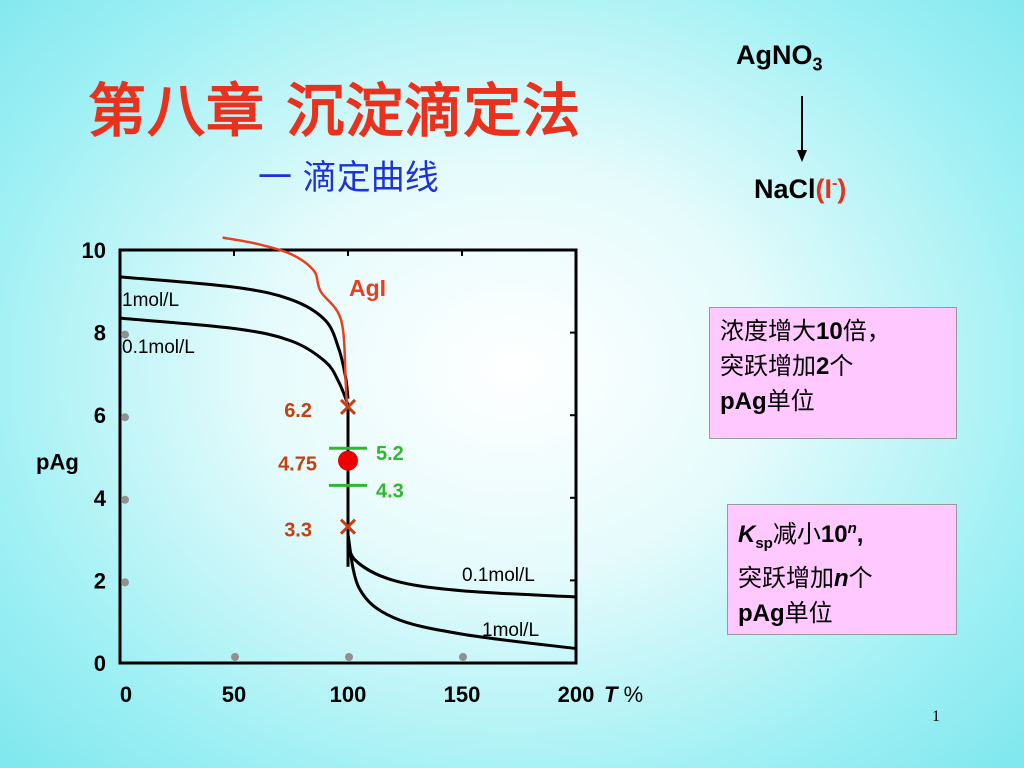  I want to click on analyte-ion: (I-), so click(831, 189).